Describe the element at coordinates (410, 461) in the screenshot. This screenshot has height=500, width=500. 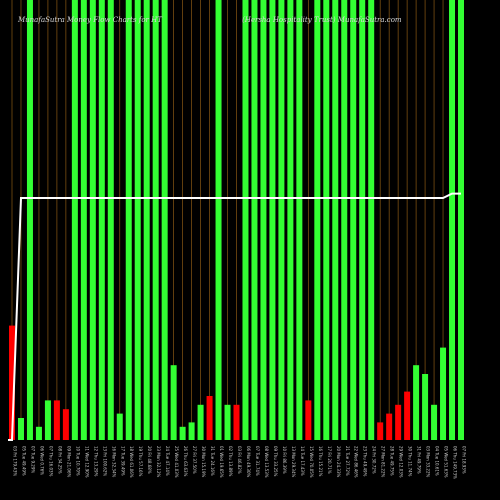
I see `x-tick-label: 30 Thu 11.74%` at that location.